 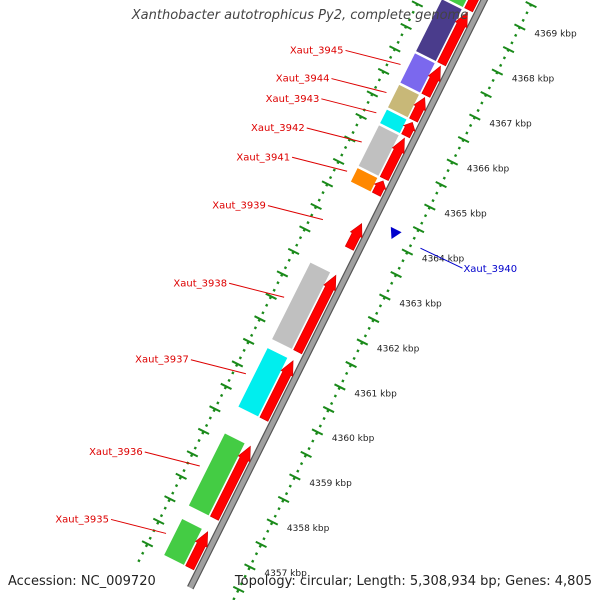 I want to click on kbp-tick-label: 4358 kbp, so click(x=308, y=529).